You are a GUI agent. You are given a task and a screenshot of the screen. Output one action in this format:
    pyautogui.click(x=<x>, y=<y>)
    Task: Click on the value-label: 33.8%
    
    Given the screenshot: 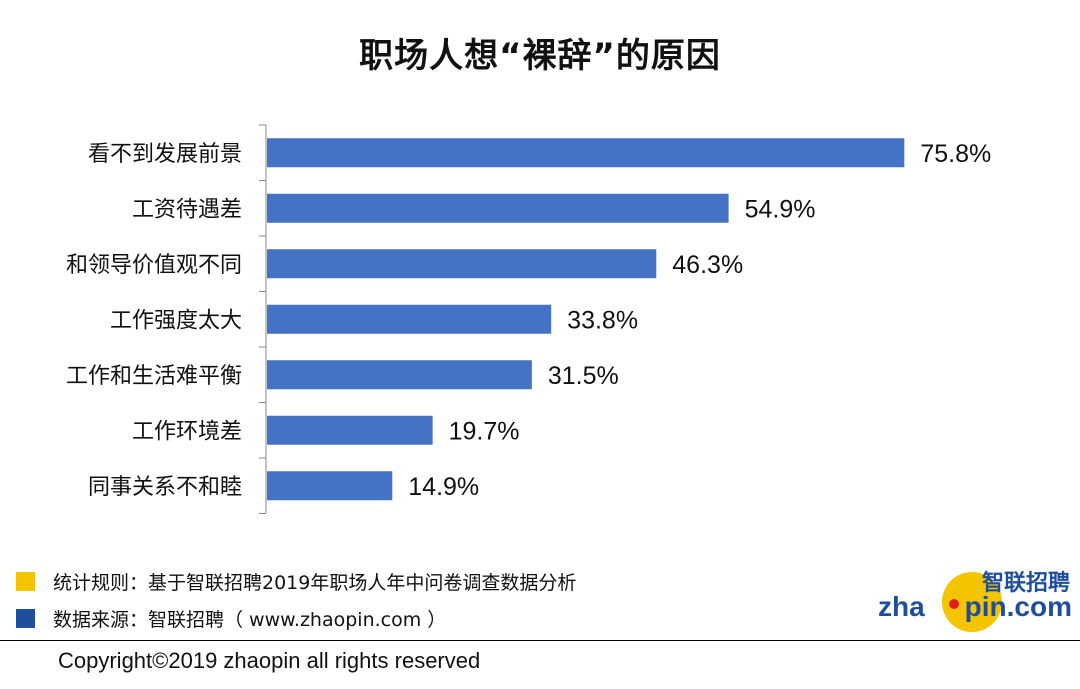 What is the action you would take?
    pyautogui.click(x=602, y=320)
    